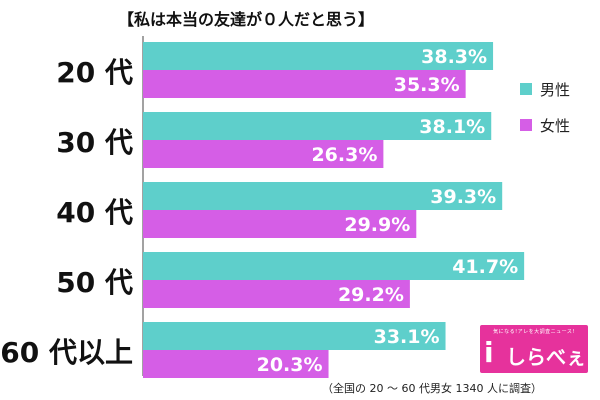 This screenshot has width=600, height=400. I want to click on legend-label-female: 女性, so click(555, 125).